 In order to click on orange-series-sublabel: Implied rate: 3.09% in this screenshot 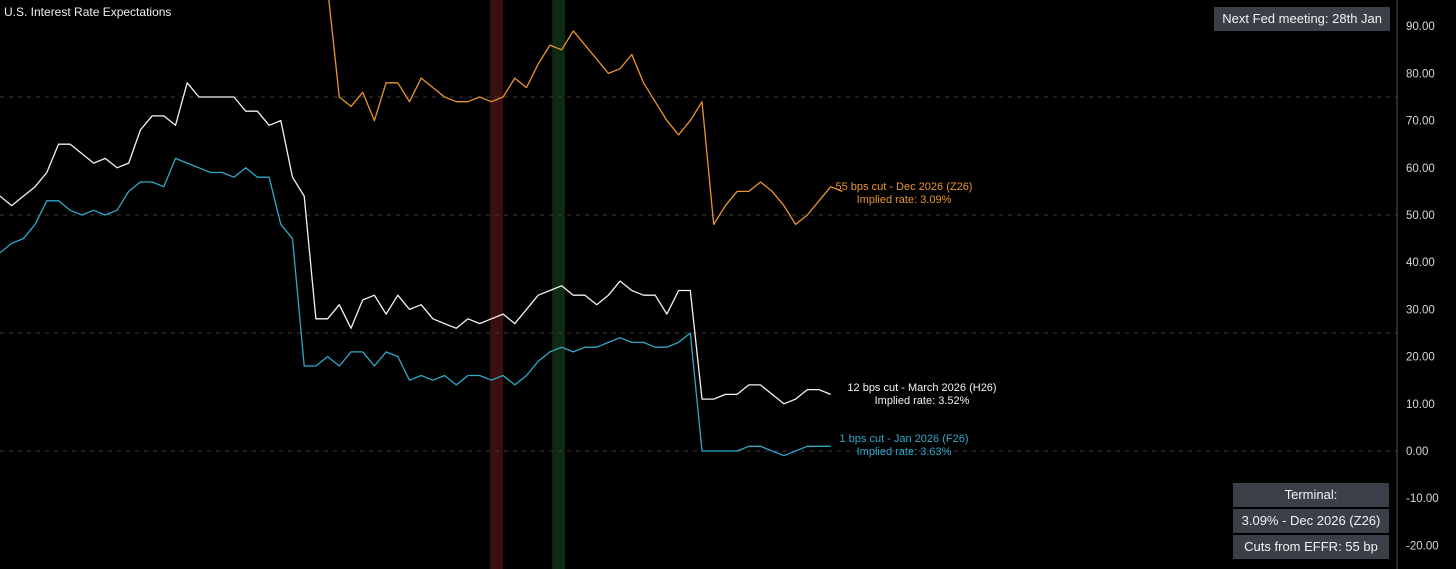, I will do `click(904, 200)`.